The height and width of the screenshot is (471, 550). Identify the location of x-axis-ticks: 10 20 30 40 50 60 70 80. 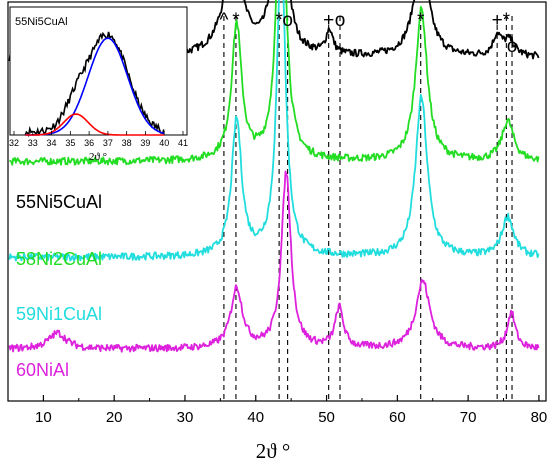
(277, 410).